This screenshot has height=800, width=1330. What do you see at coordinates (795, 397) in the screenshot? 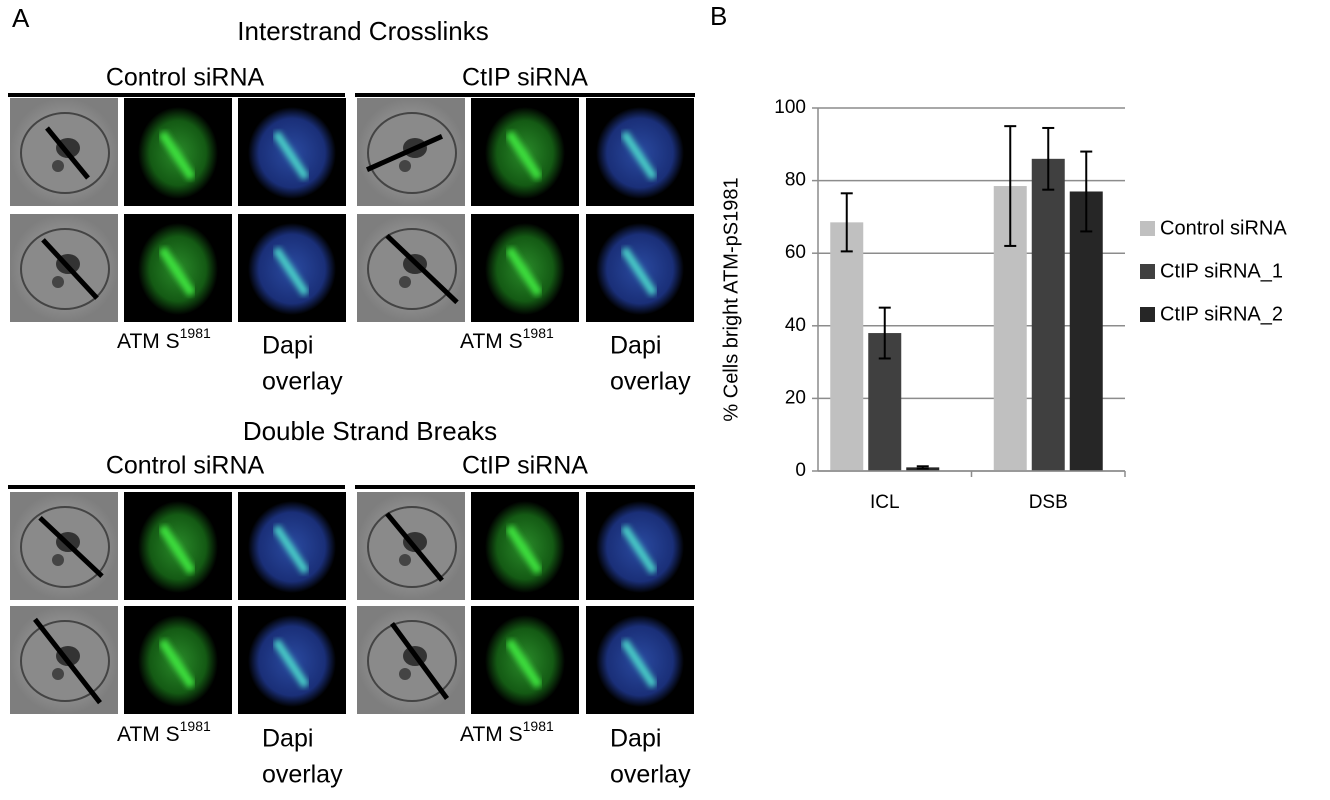
I see `y-tick-label: 20` at bounding box center [795, 397].